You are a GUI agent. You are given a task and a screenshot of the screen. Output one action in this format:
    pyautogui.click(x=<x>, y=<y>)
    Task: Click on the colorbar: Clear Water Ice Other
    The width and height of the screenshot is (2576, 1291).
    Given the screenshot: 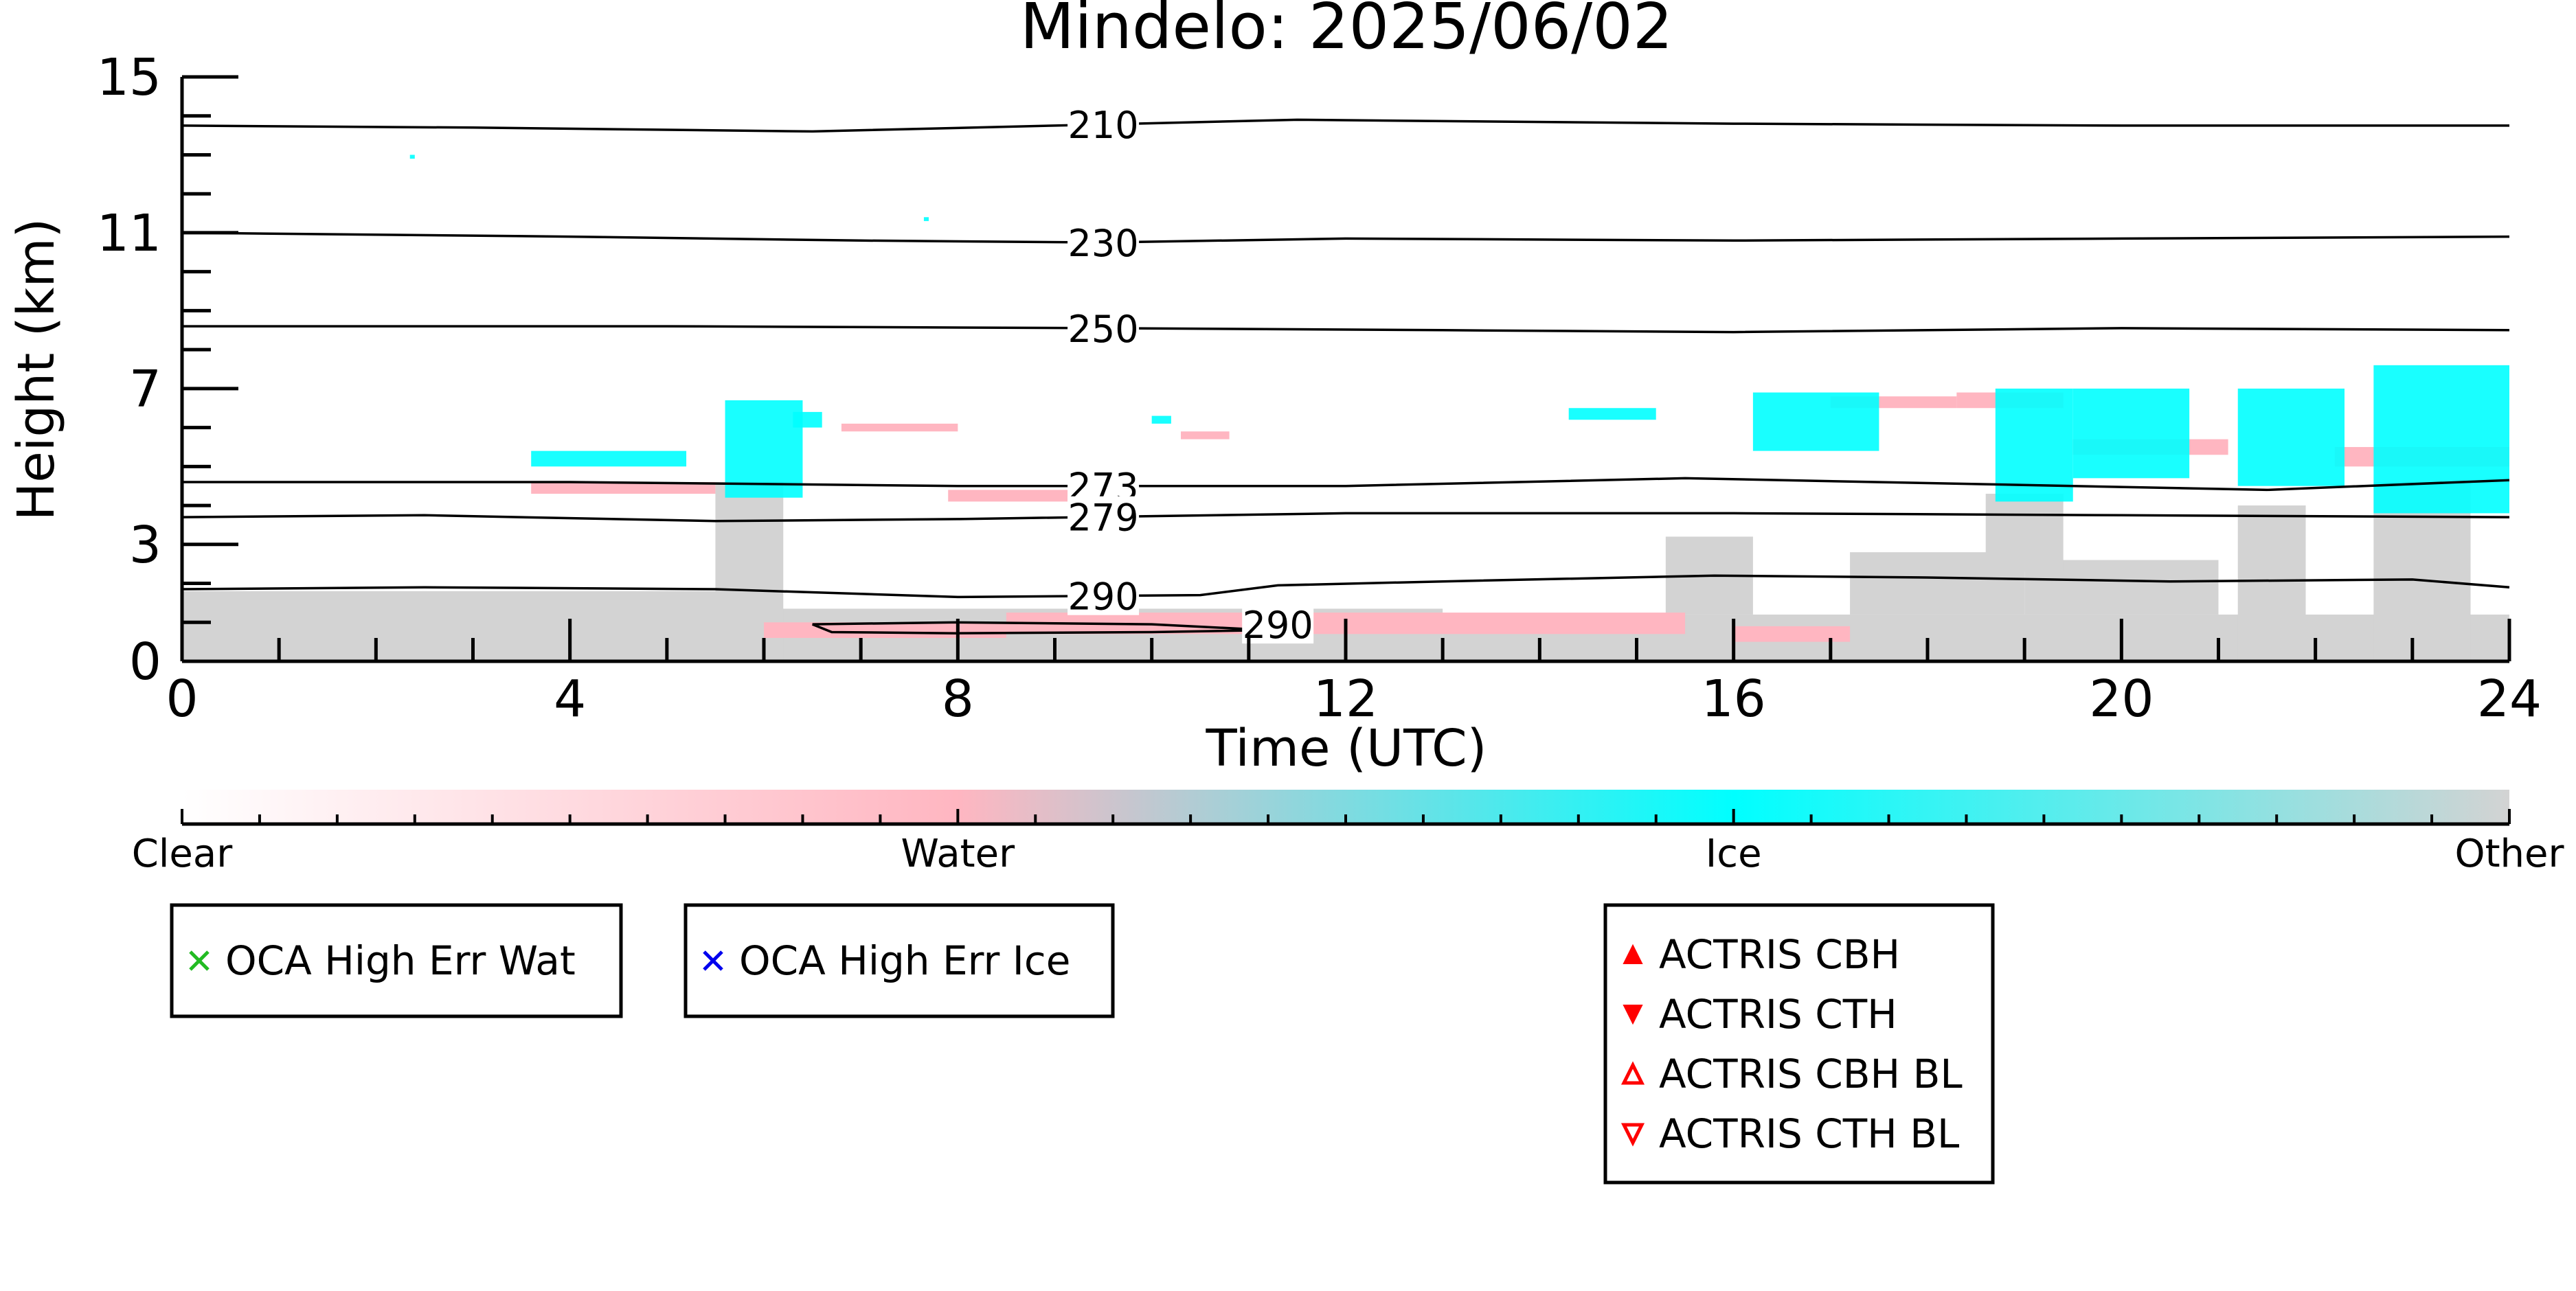 What is the action you would take?
    pyautogui.click(x=1348, y=833)
    